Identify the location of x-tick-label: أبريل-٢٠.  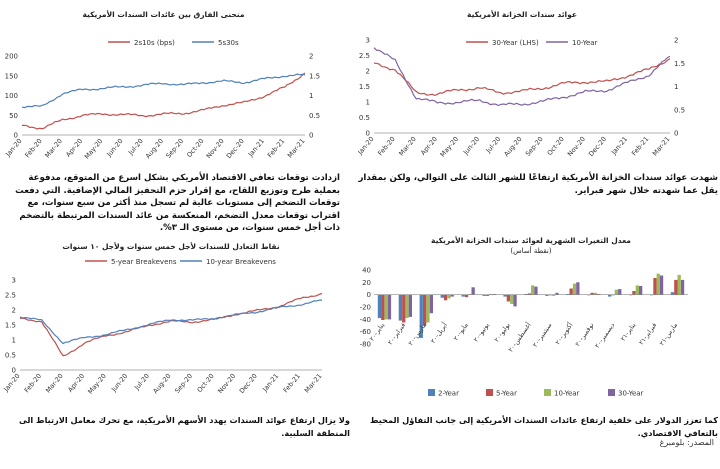
(438, 332).